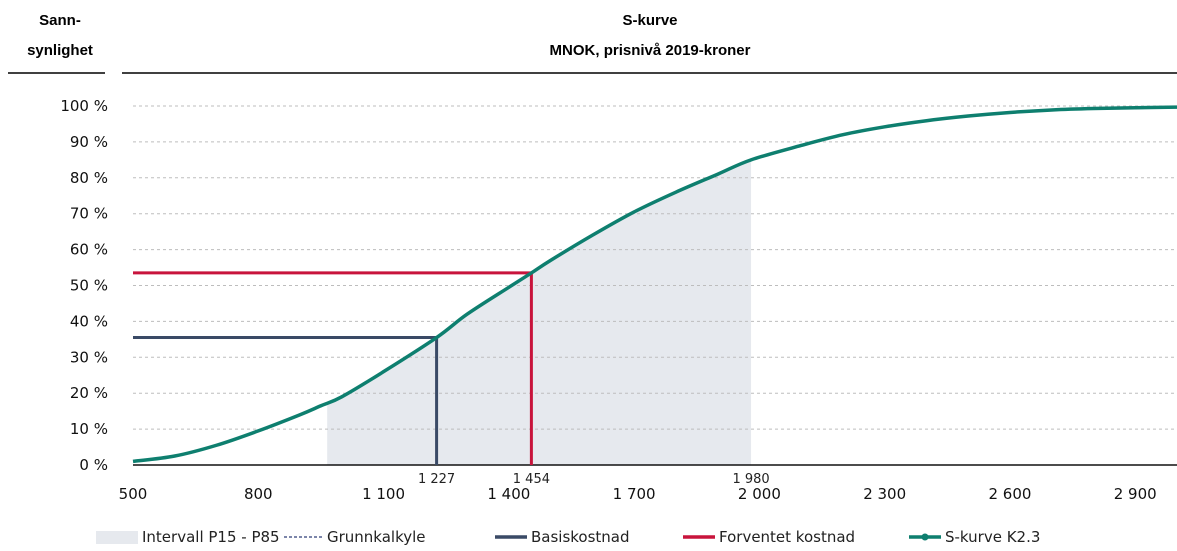 The width and height of the screenshot is (1177, 551). Describe the element at coordinates (650, 50) in the screenshot. I see `chart-subtitle: MNOK, prisnivå 2019-kroner` at that location.